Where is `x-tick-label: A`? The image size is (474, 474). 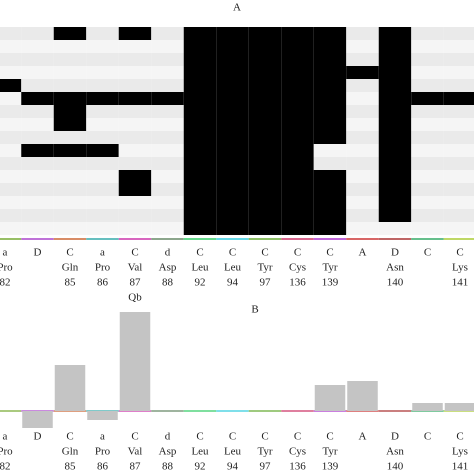
x-tick-label: A is located at coordinates (363, 253).